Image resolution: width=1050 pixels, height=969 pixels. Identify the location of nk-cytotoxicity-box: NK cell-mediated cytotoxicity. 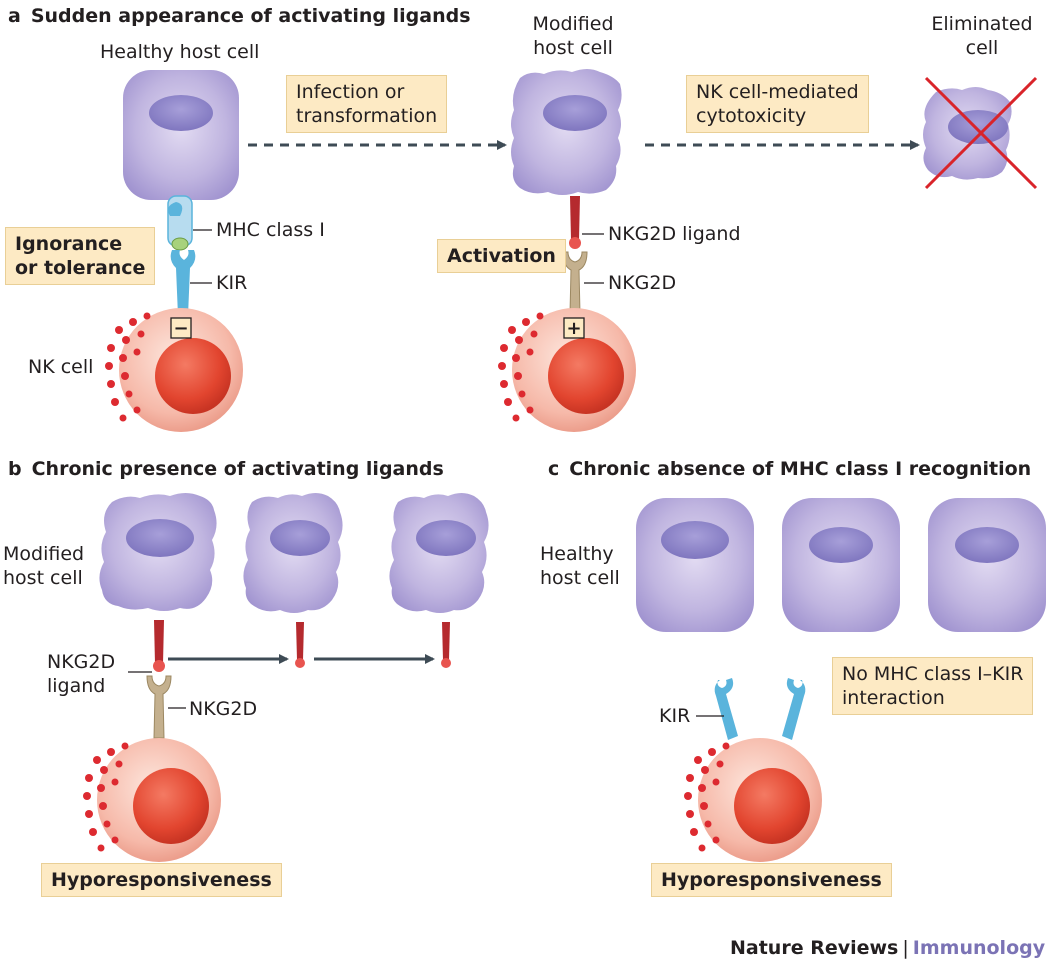
(777, 104).